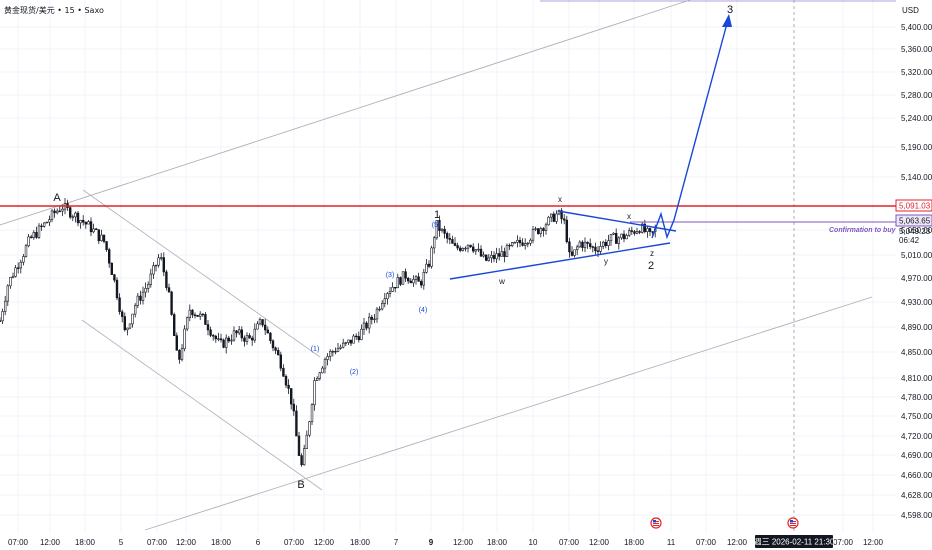 Image resolution: width=932 pixels, height=550 pixels. Describe the element at coordinates (916, 352) in the screenshot. I see `price-tick-label: 4,850.00` at that location.